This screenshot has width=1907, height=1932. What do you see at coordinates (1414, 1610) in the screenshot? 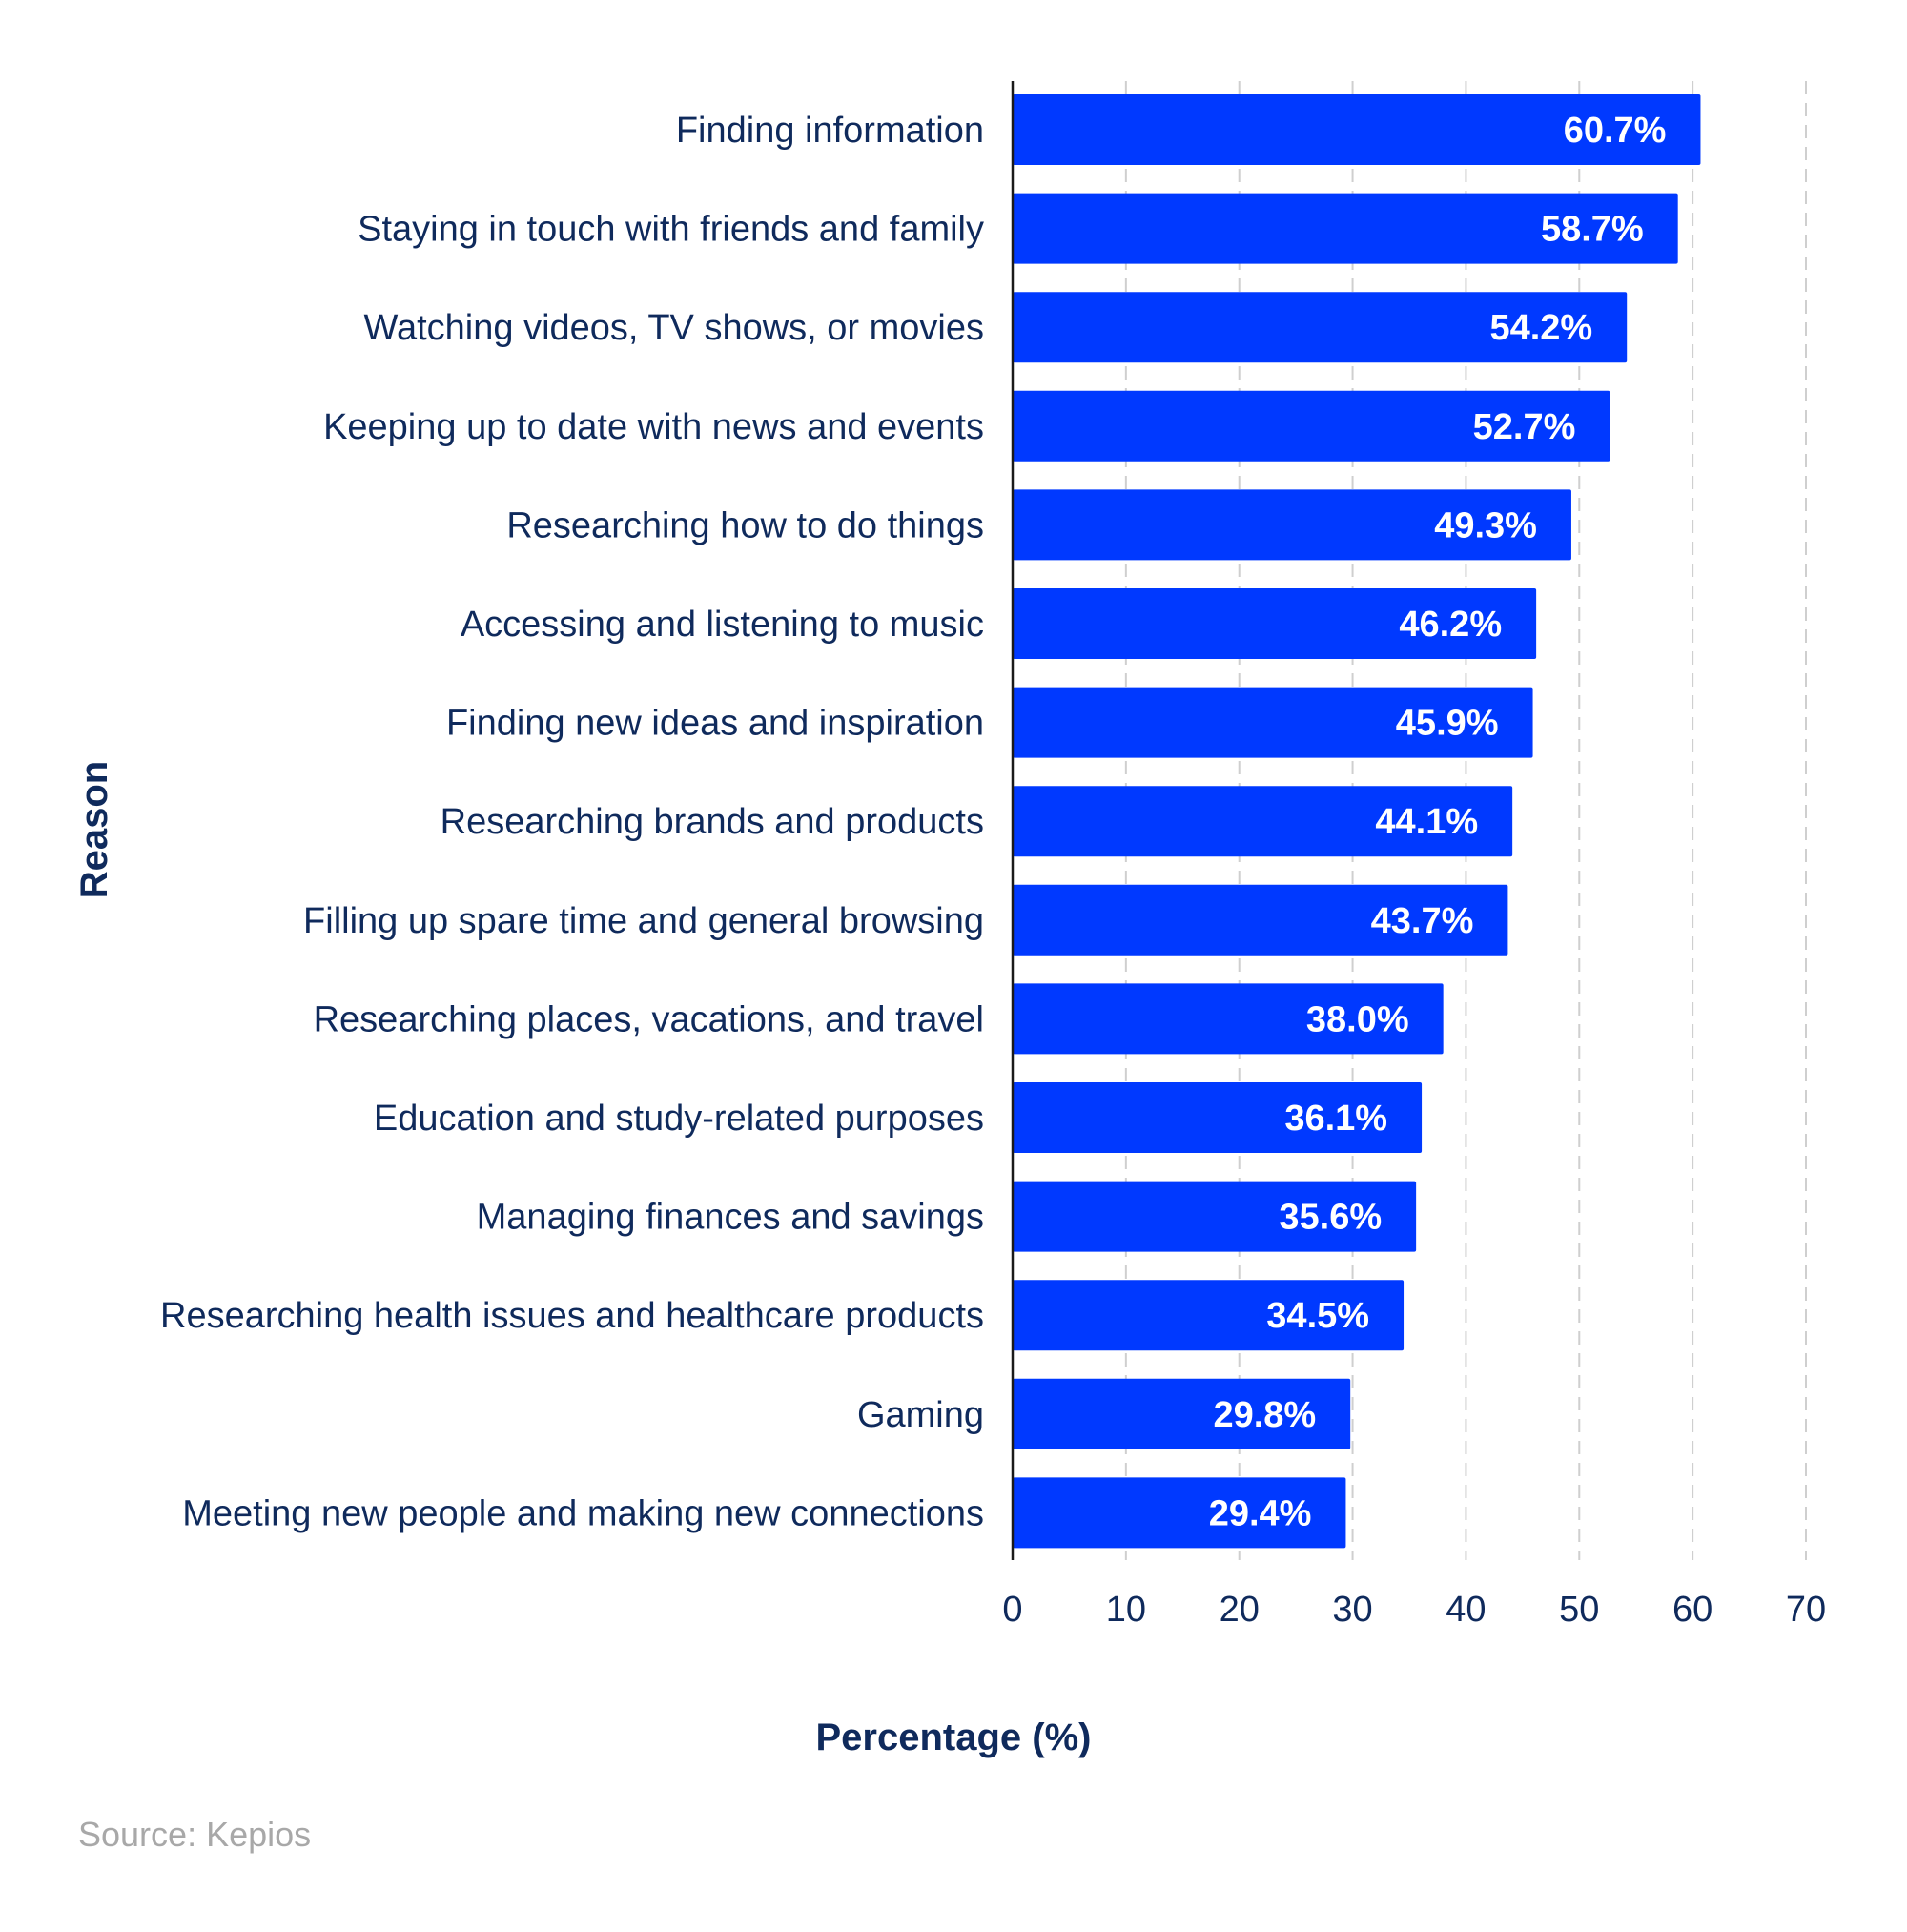
I see `x-tick-labels: 0 10 20 30 40 50 60 70` at bounding box center [1414, 1610].